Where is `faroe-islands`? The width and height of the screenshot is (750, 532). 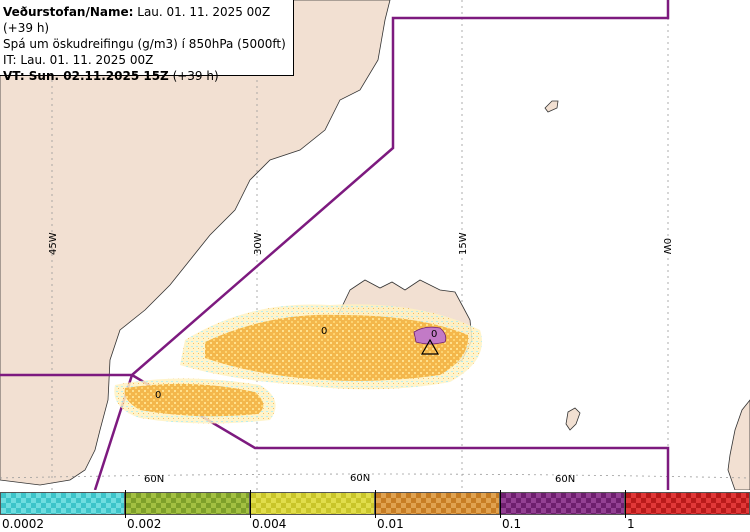
faroe-islands is located at coordinates (573, 419).